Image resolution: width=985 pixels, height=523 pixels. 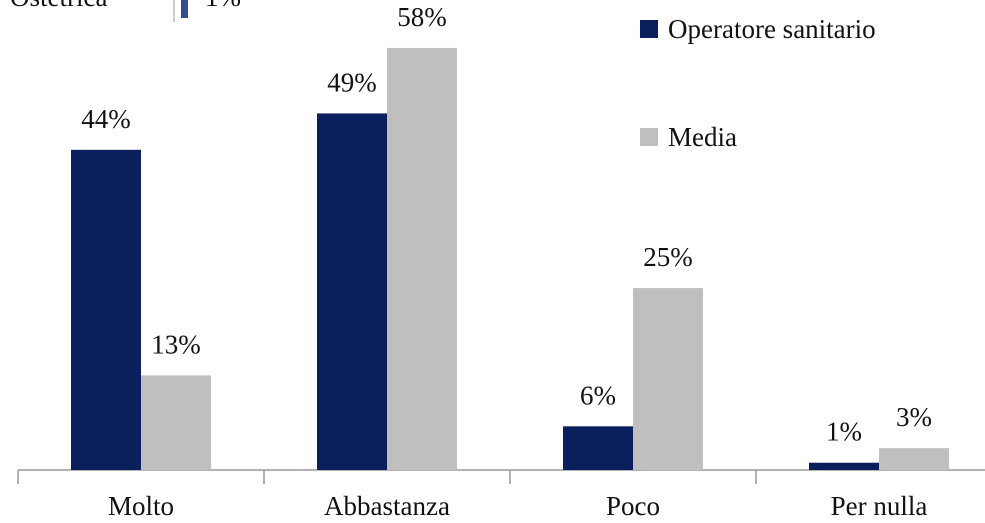 I want to click on x-tick-label: Per nulla, so click(x=879, y=506).